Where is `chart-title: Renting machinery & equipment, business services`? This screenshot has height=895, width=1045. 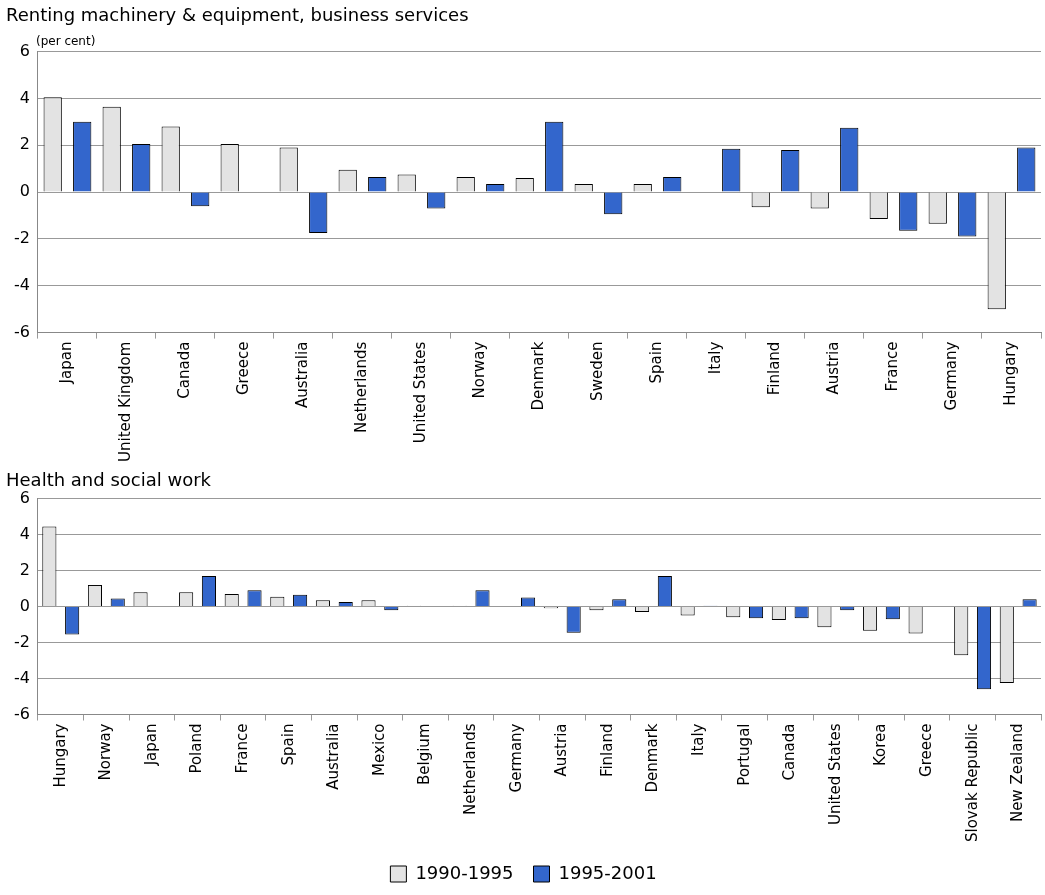 chart-title: Renting machinery & equipment, business services is located at coordinates (237, 15).